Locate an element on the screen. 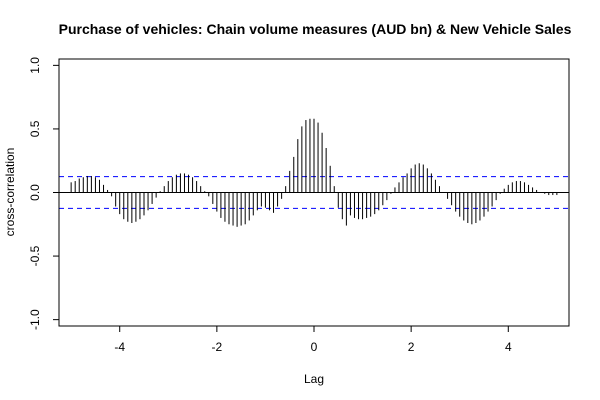 The width and height of the screenshot is (600, 400). x-tick-label: 4 is located at coordinates (508, 347).